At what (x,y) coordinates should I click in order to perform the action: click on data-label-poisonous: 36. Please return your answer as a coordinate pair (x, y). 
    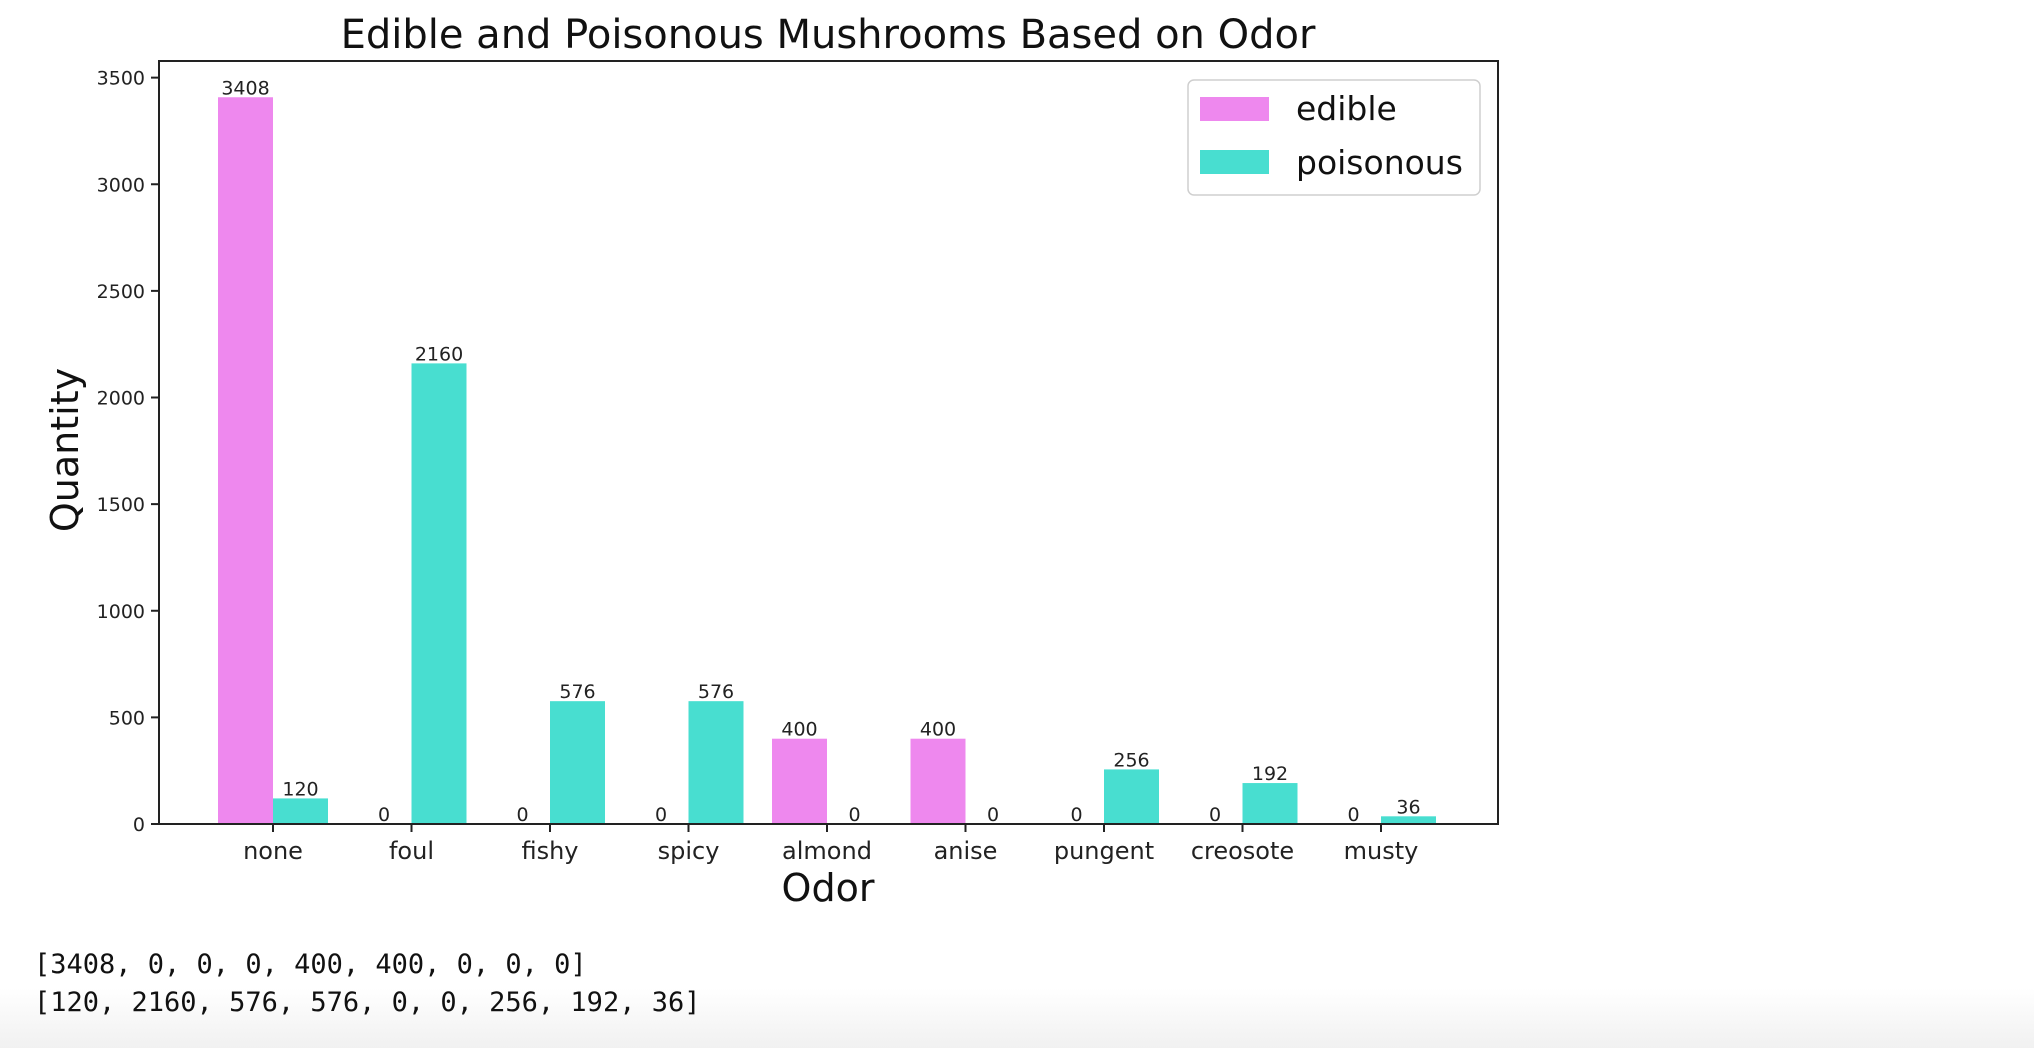
    Looking at the image, I should click on (1408, 807).